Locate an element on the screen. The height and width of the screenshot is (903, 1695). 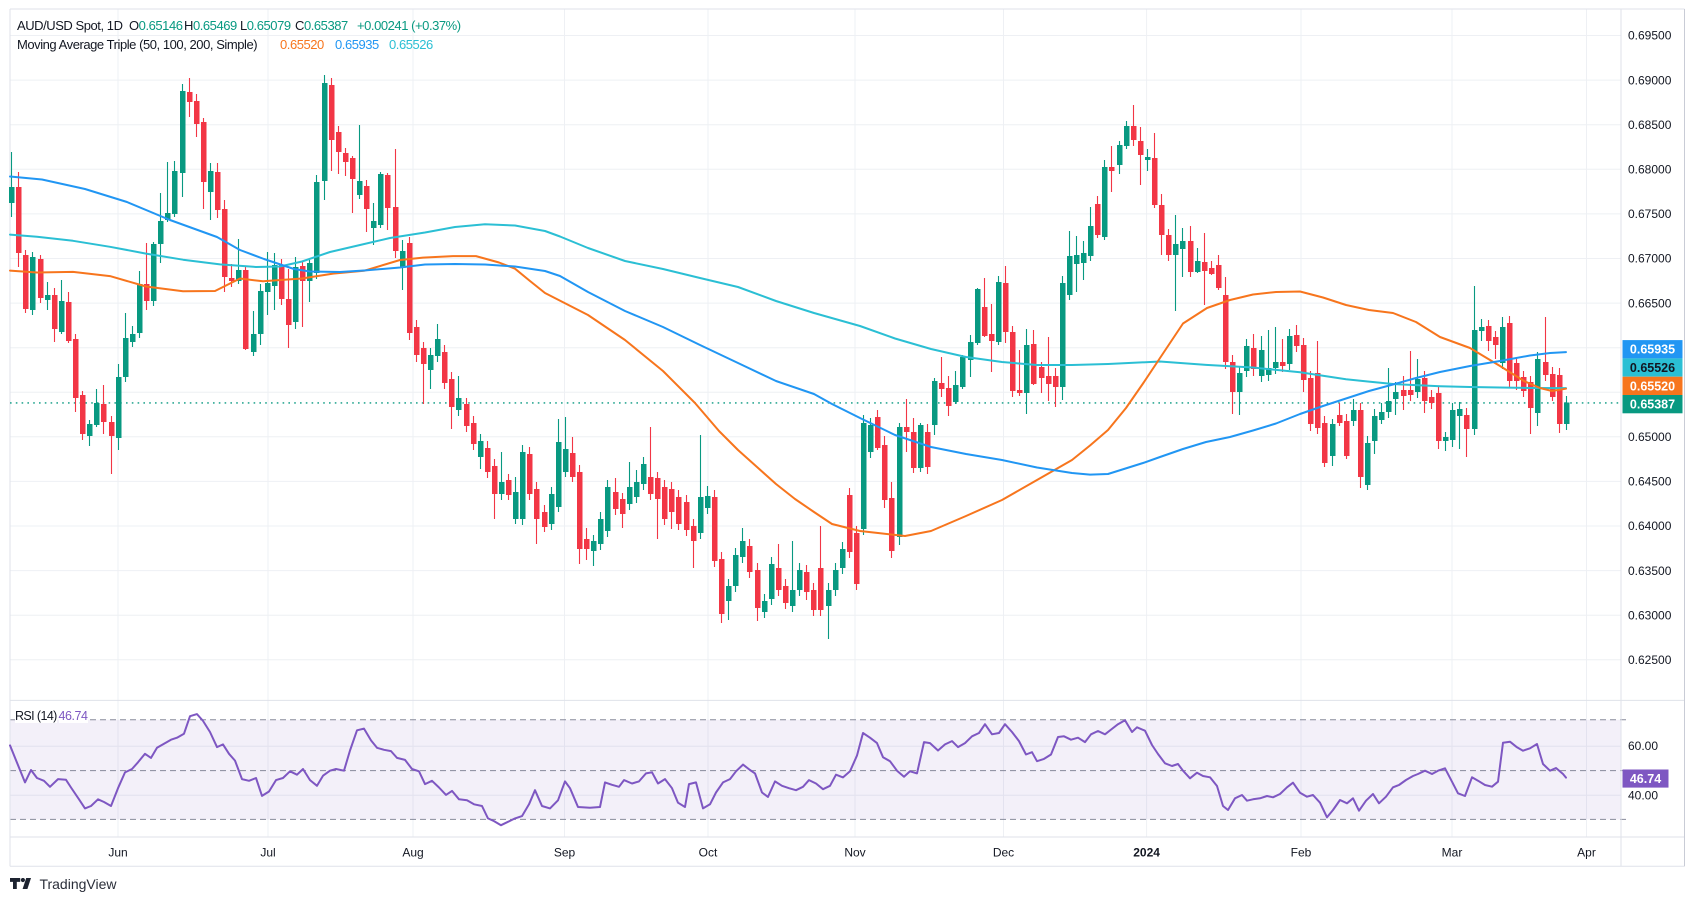
svg-text: Nov is located at coordinates (854, 853).